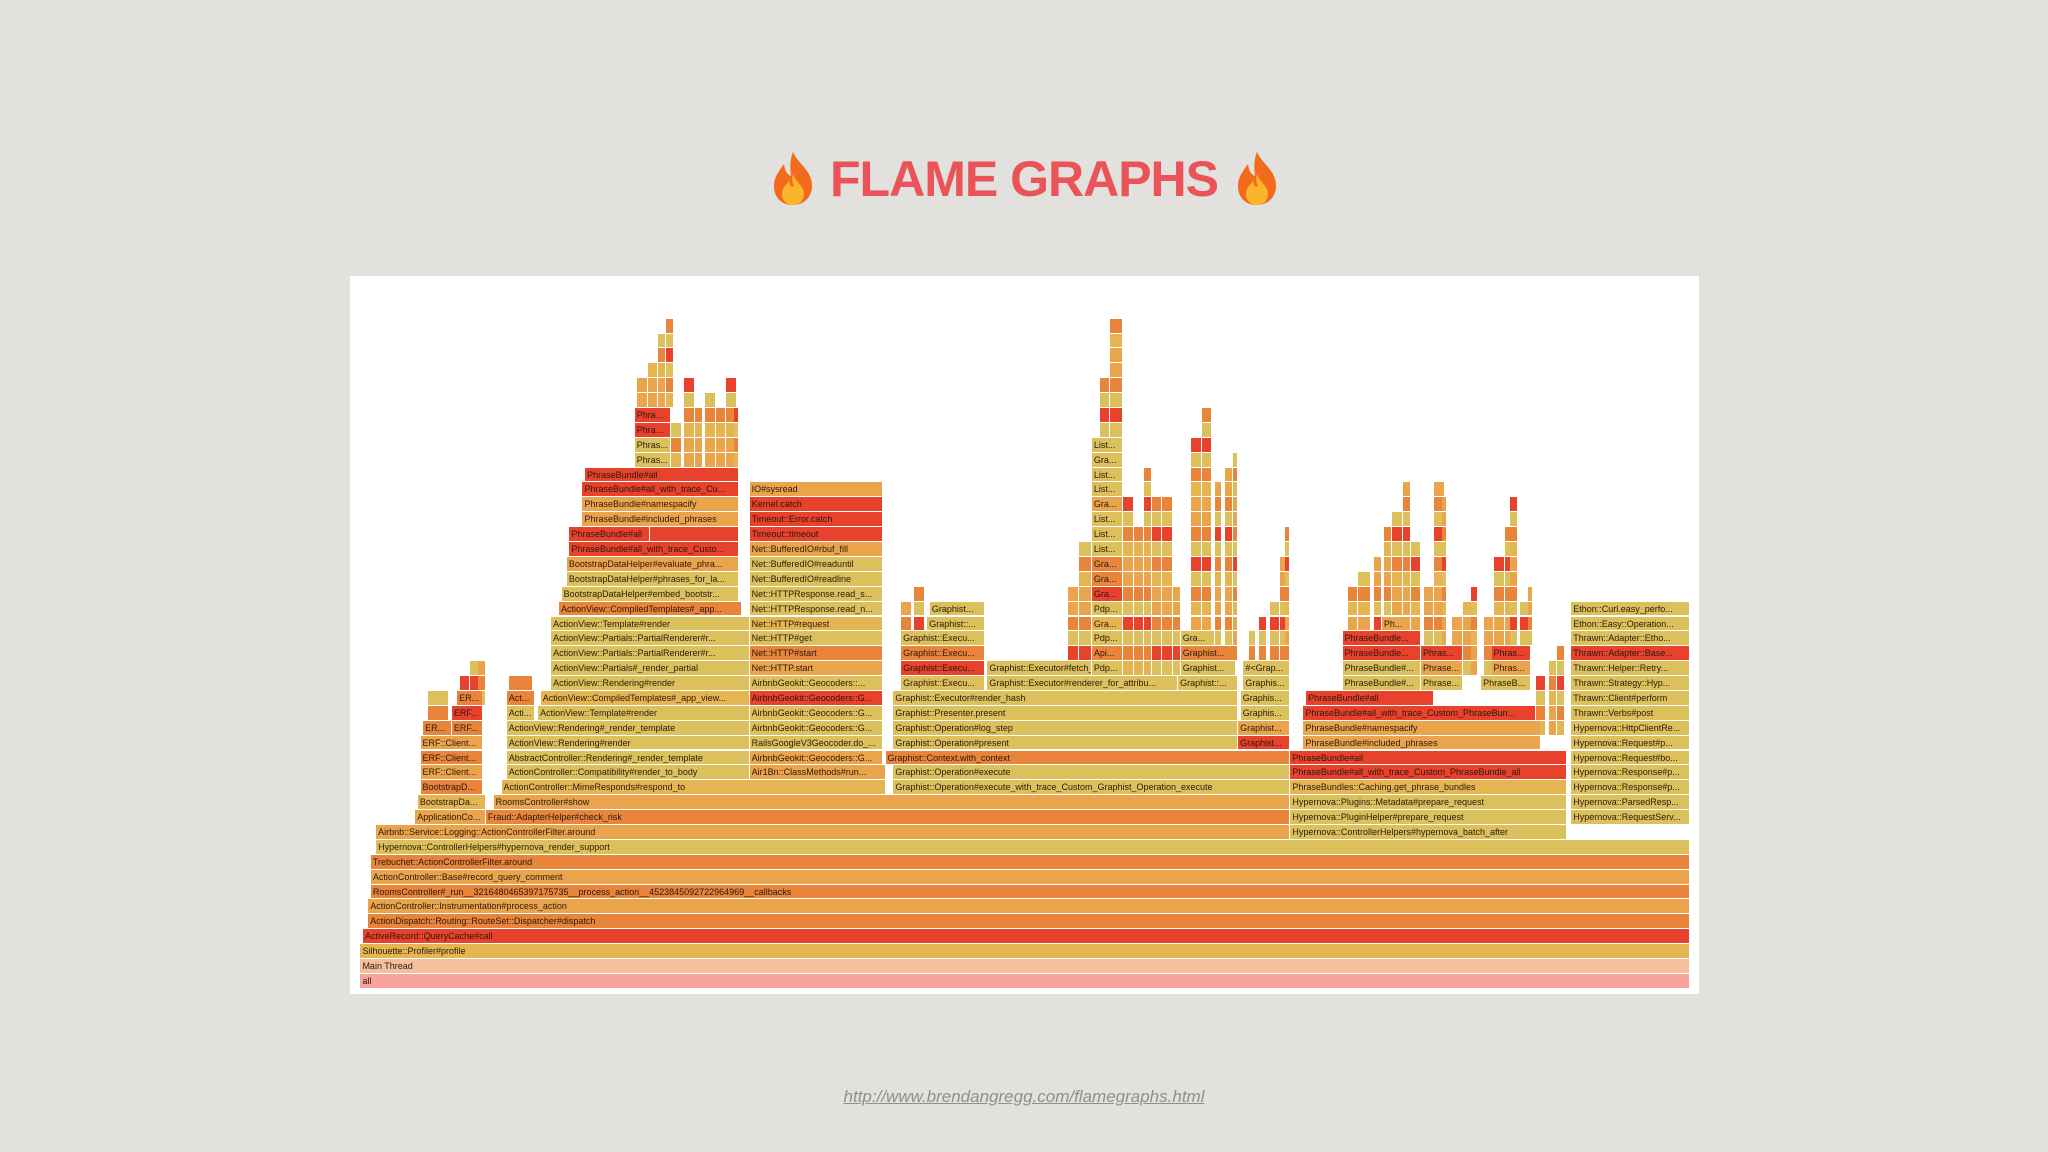  I want to click on flame-frame: Fraud::AdapterHelper#check_risk, so click(887, 817).